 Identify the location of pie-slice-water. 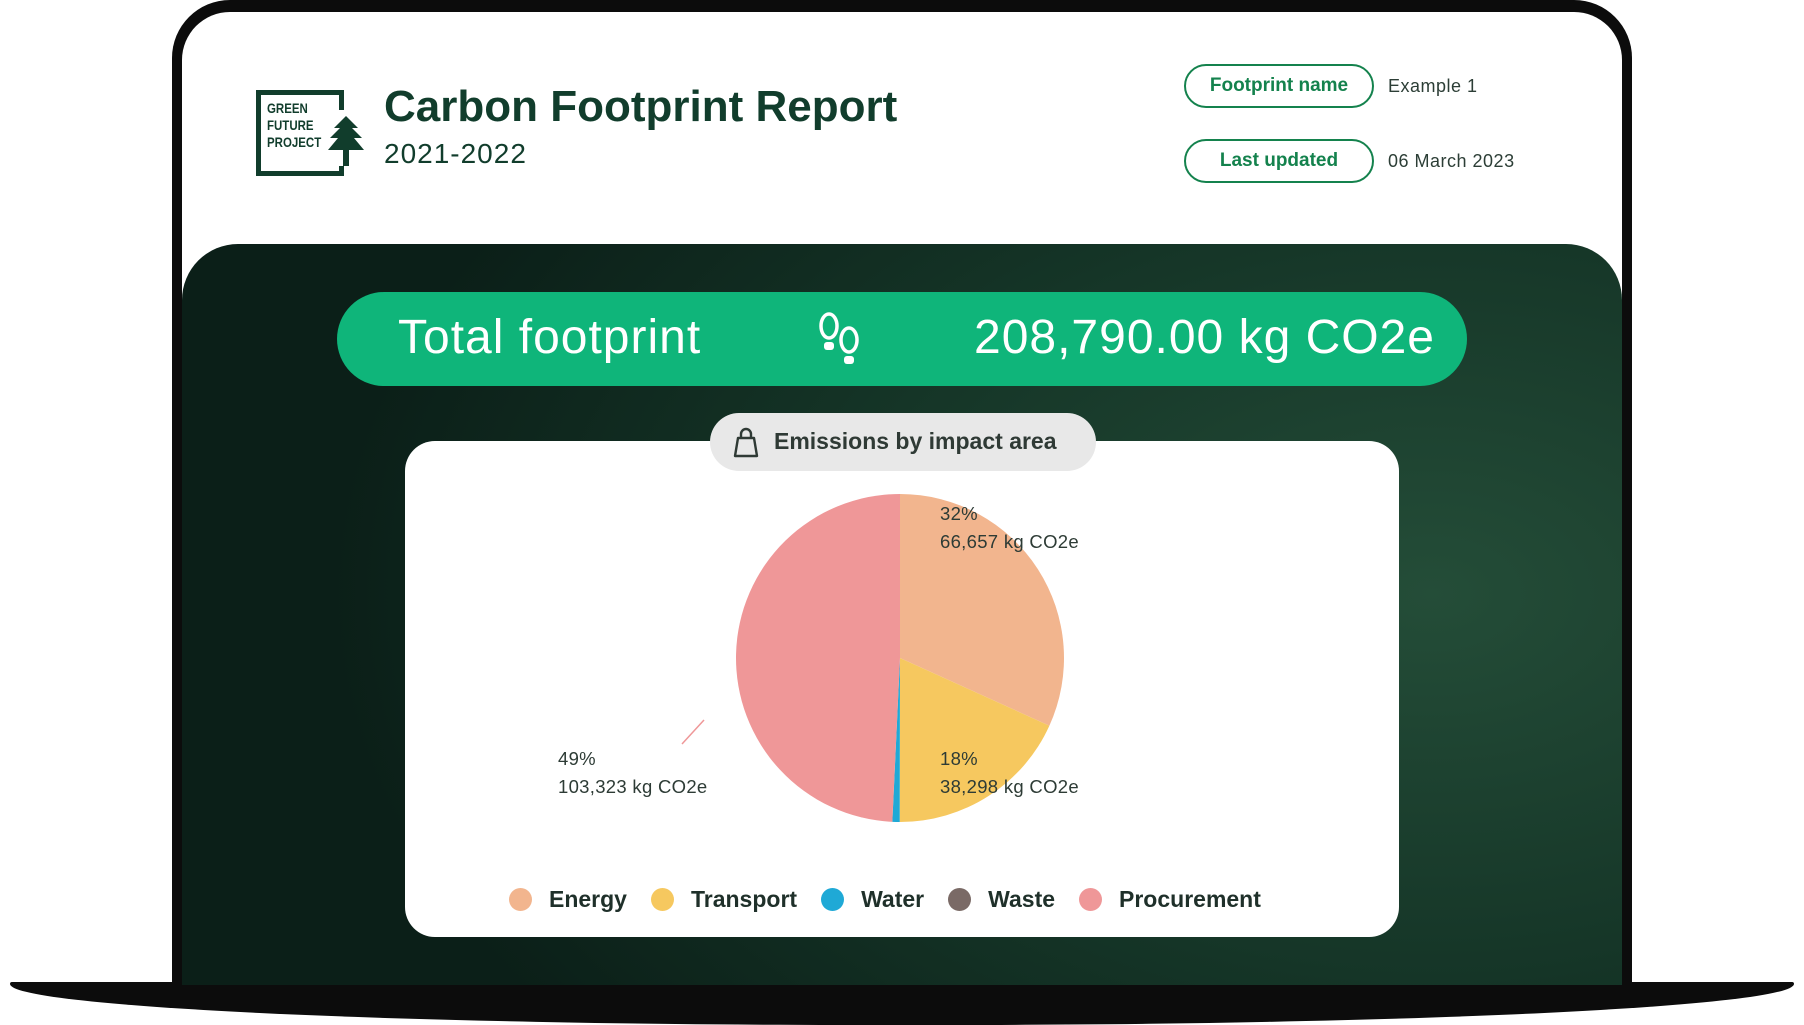
(896, 740).